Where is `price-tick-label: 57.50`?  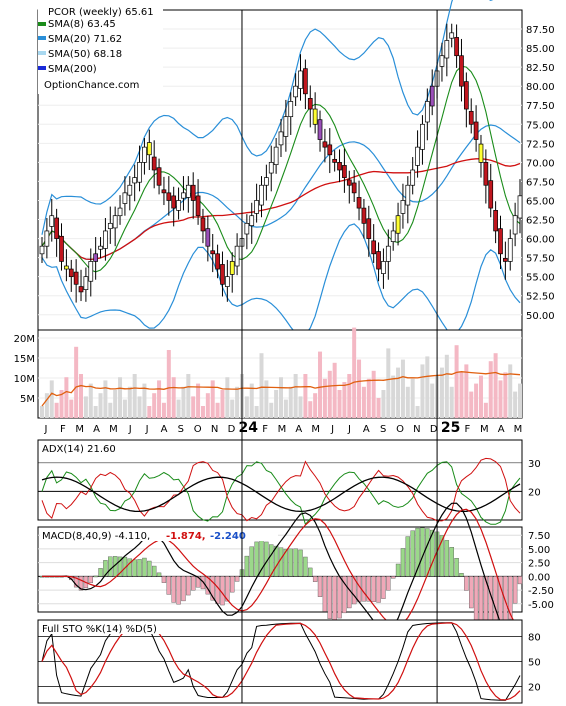 price-tick-label: 57.50 is located at coordinates (540, 259).